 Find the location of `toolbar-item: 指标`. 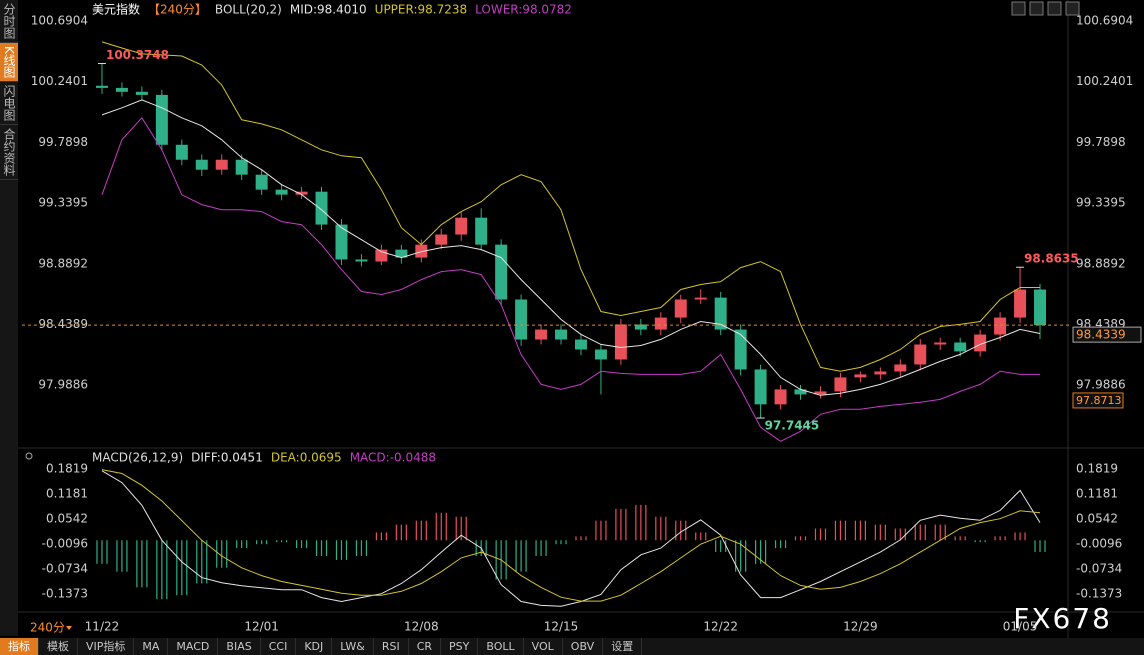

toolbar-item: 指标 is located at coordinates (19, 646).